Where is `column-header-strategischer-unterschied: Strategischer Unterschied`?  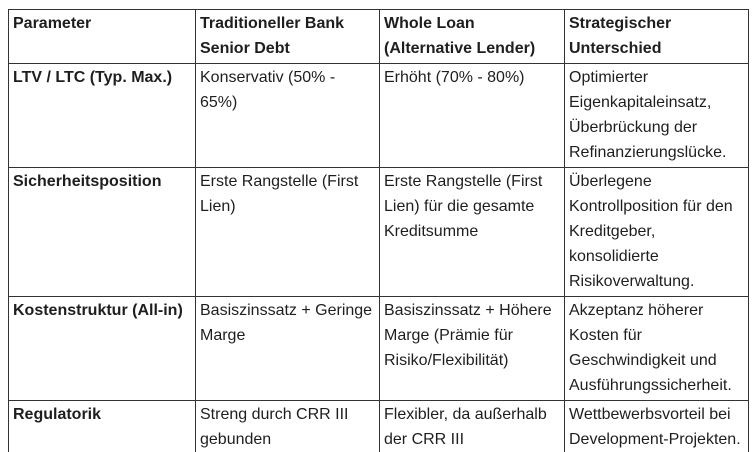 column-header-strategischer-unterschied: Strategischer Unterschied is located at coordinates (656, 36).